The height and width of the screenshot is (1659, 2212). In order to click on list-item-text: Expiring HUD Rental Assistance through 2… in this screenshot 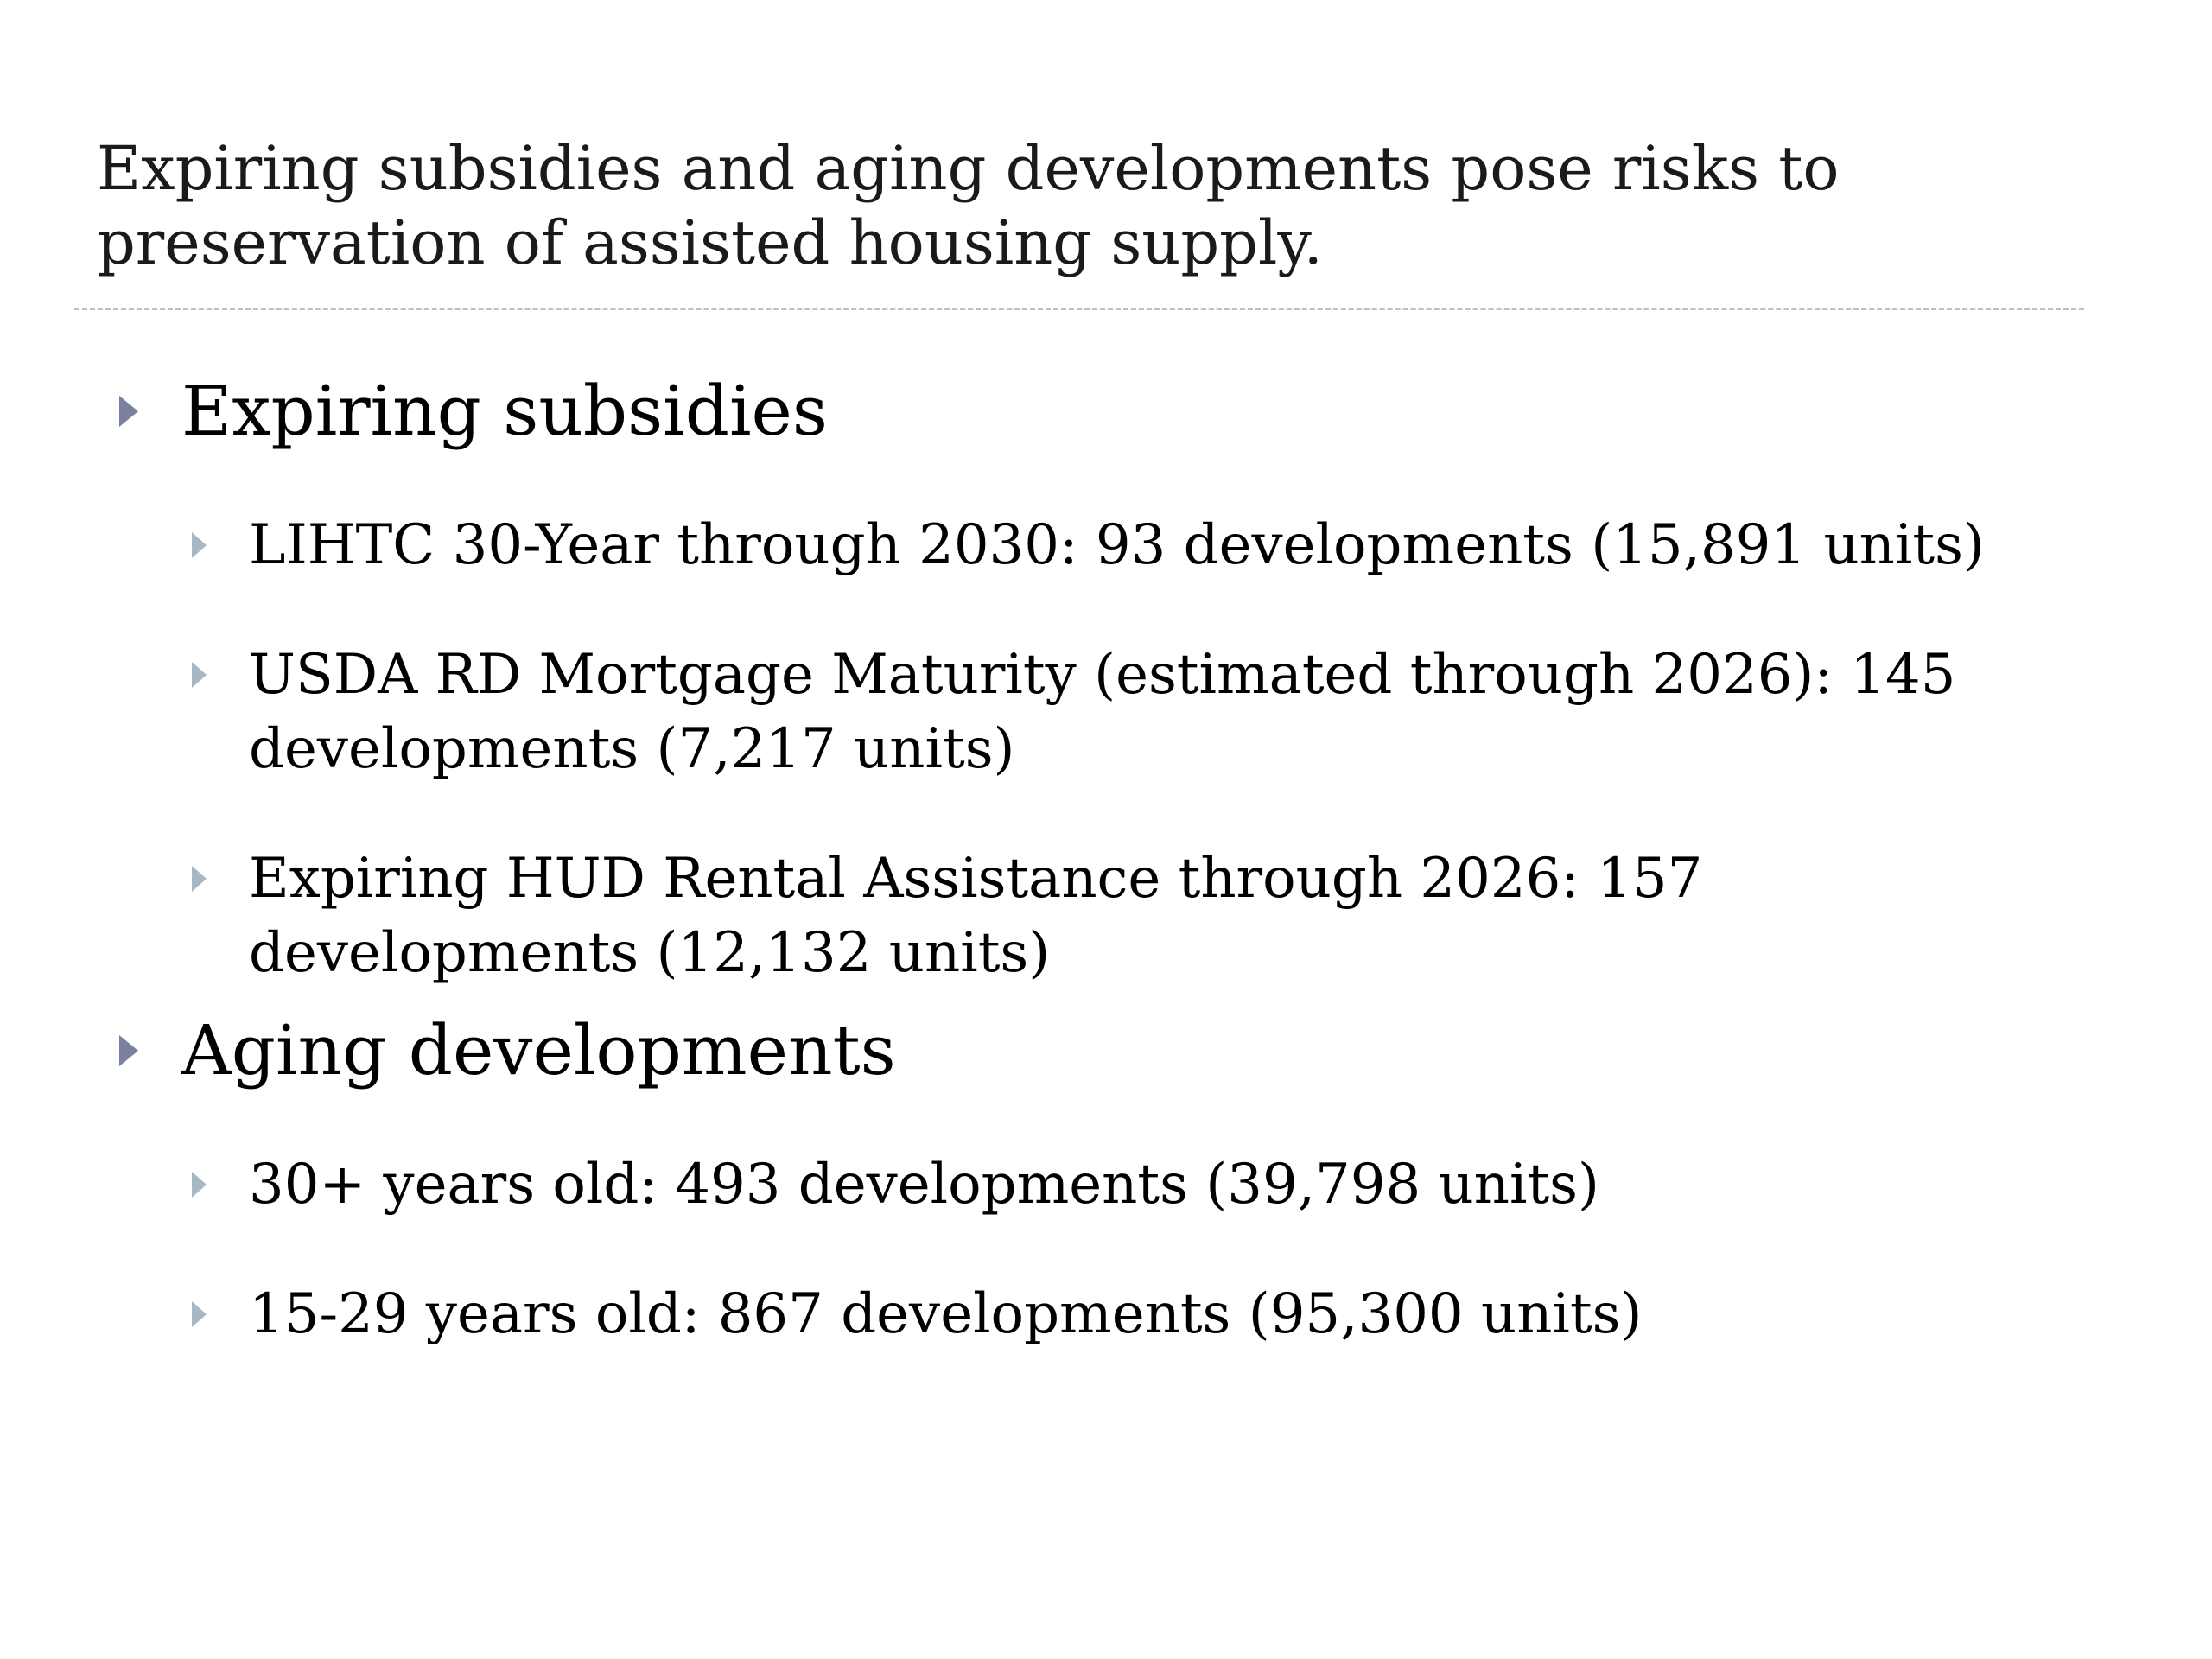, I will do `click(976, 879)`.